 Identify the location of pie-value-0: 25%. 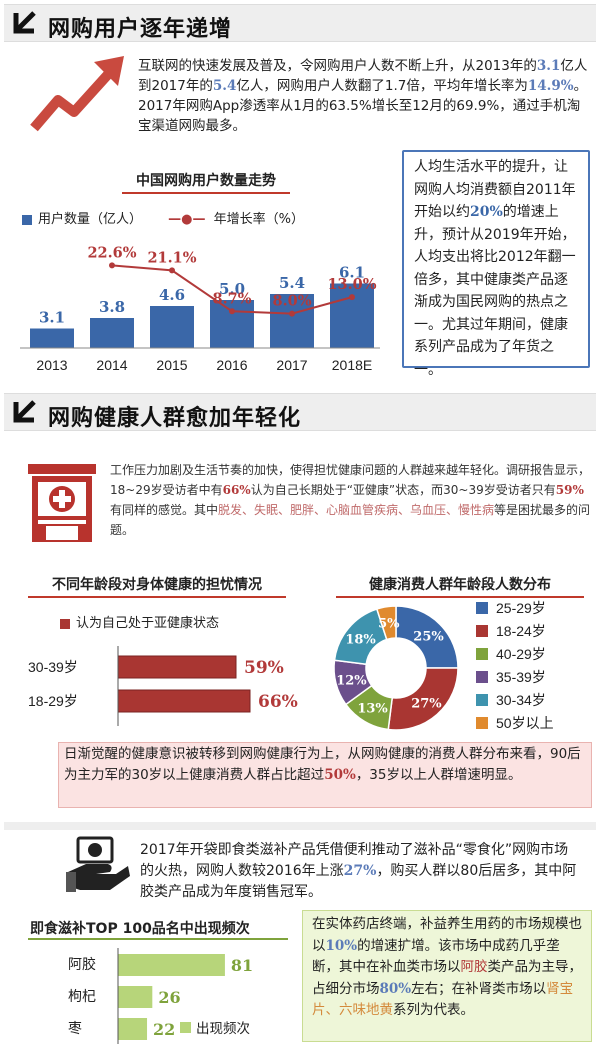
(428, 636).